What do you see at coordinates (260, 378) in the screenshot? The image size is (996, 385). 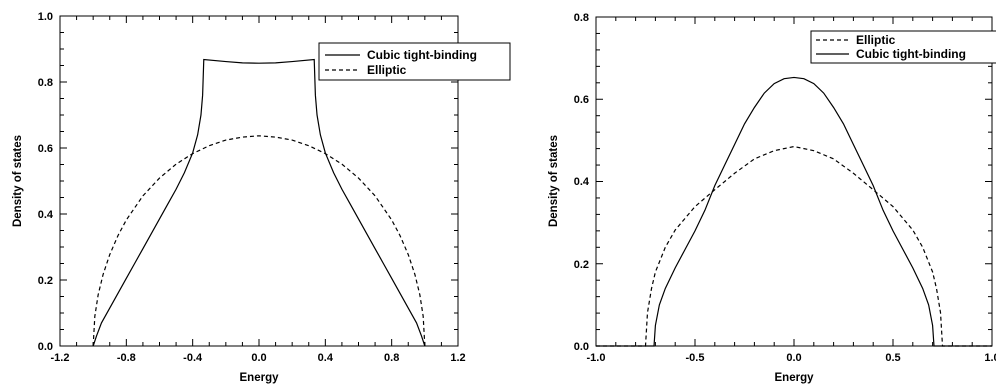 I see `chart-left-xaxis-title: Energy` at bounding box center [260, 378].